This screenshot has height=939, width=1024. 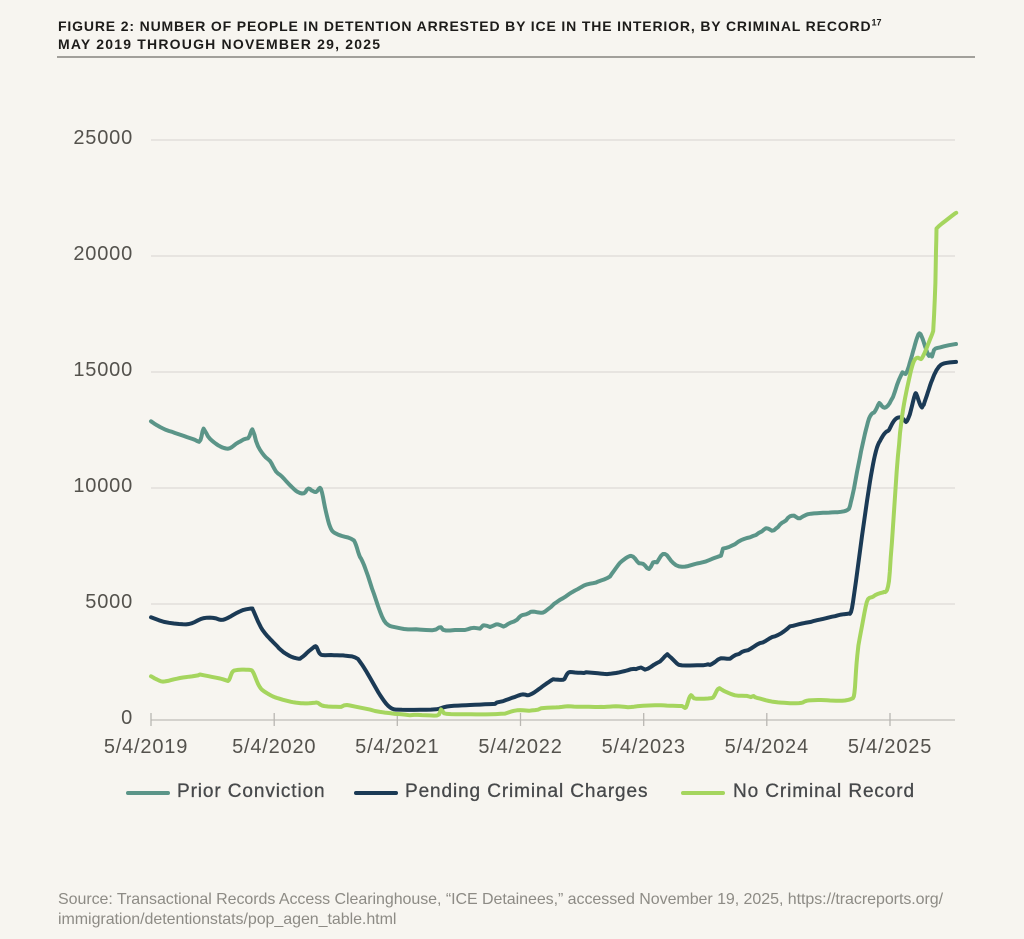 I want to click on svg-text: 5/4/2022, so click(x=520, y=747).